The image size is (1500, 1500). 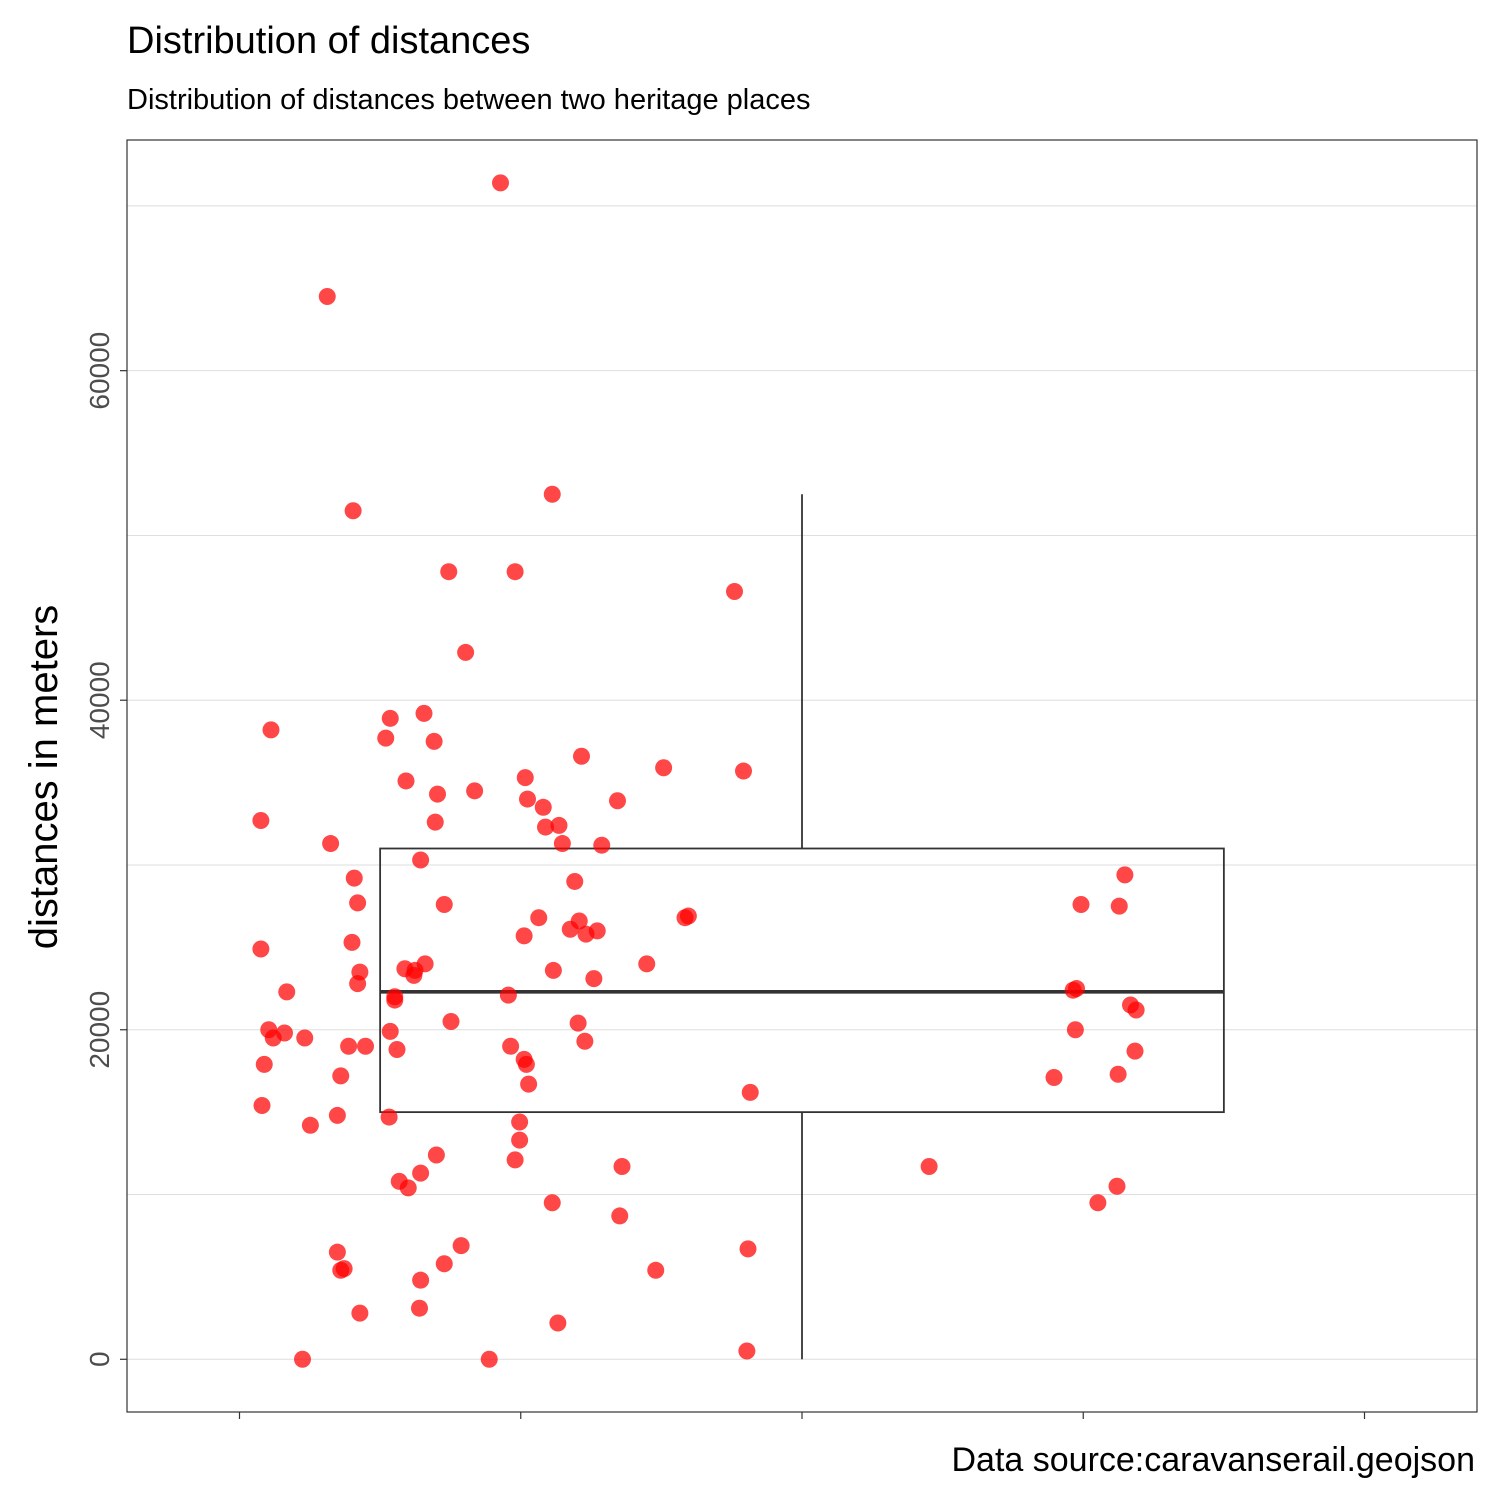 What do you see at coordinates (99, 371) in the screenshot?
I see `y-tick-label: 60000` at bounding box center [99, 371].